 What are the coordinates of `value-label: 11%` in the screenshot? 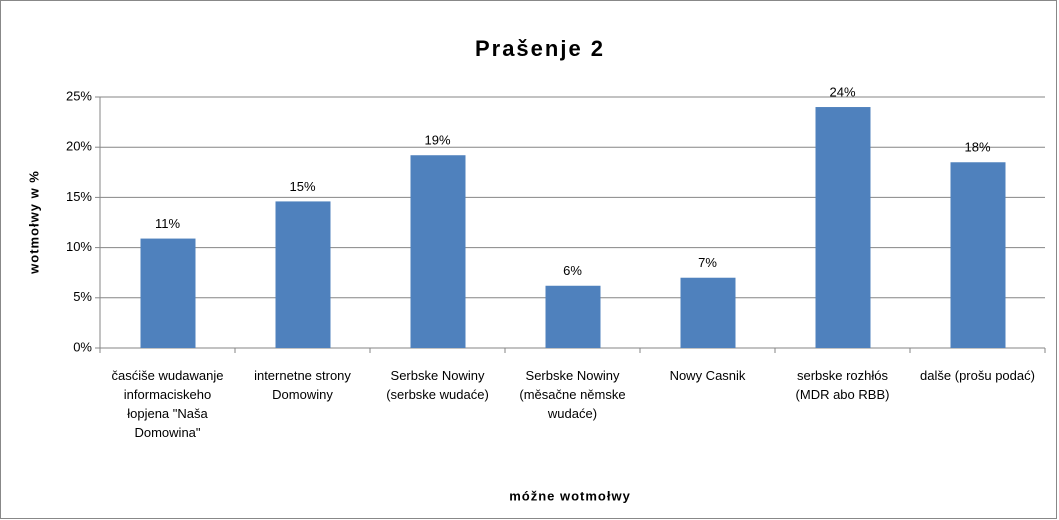 It's located at (167, 223).